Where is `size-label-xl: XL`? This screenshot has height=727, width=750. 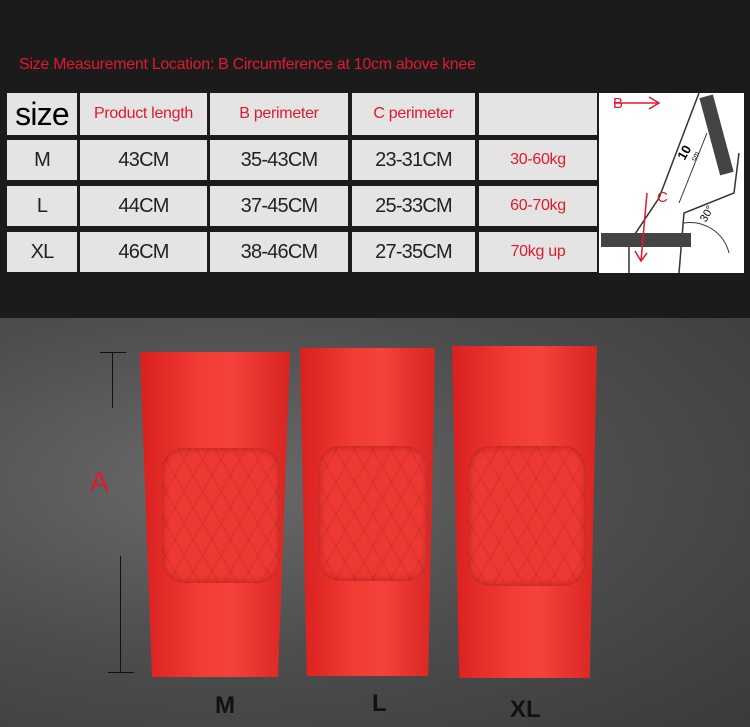
size-label-xl: XL is located at coordinates (525, 709).